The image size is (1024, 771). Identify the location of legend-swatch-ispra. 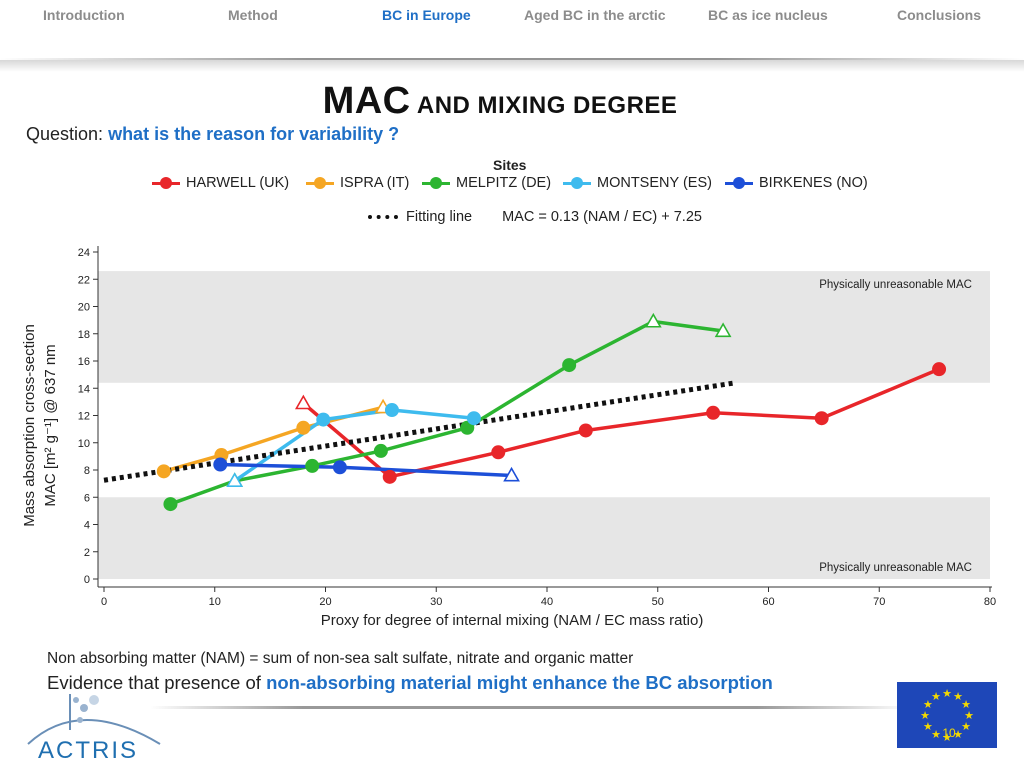
(320, 183).